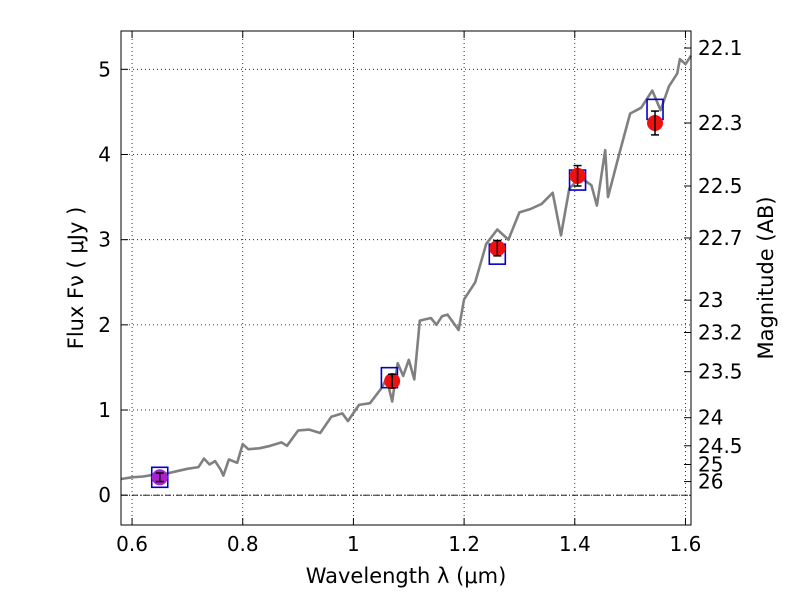 The width and height of the screenshot is (800, 604). What do you see at coordinates (720, 48) in the screenshot?
I see `y-right-tick-label: 22.1` at bounding box center [720, 48].